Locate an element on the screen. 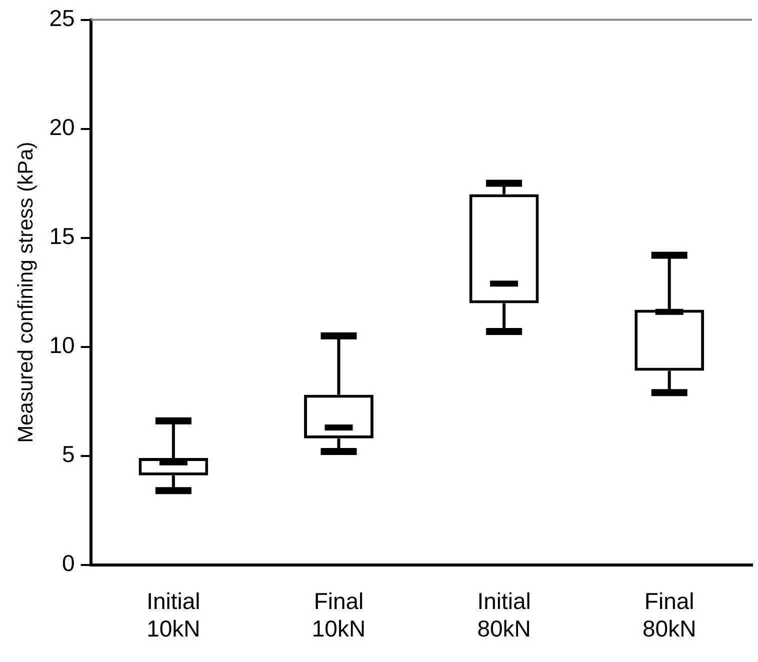 This screenshot has height=662, width=758. y-tick-label: 20 is located at coordinates (62, 127).